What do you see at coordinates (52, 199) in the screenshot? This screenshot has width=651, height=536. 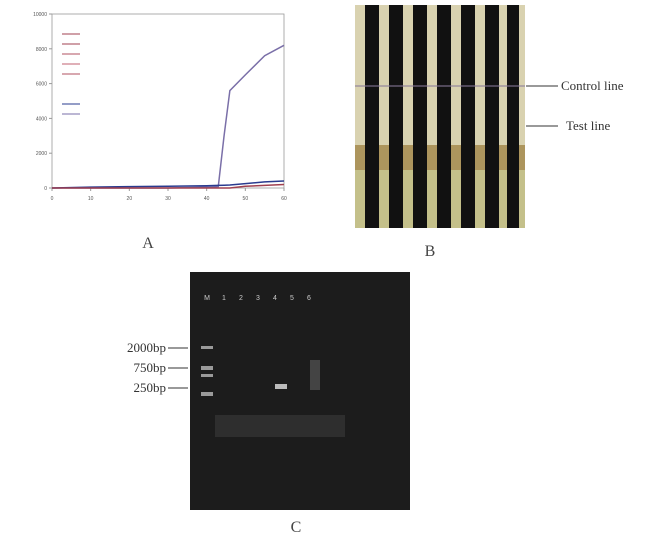 I see `x-tick-label: 0` at bounding box center [52, 199].